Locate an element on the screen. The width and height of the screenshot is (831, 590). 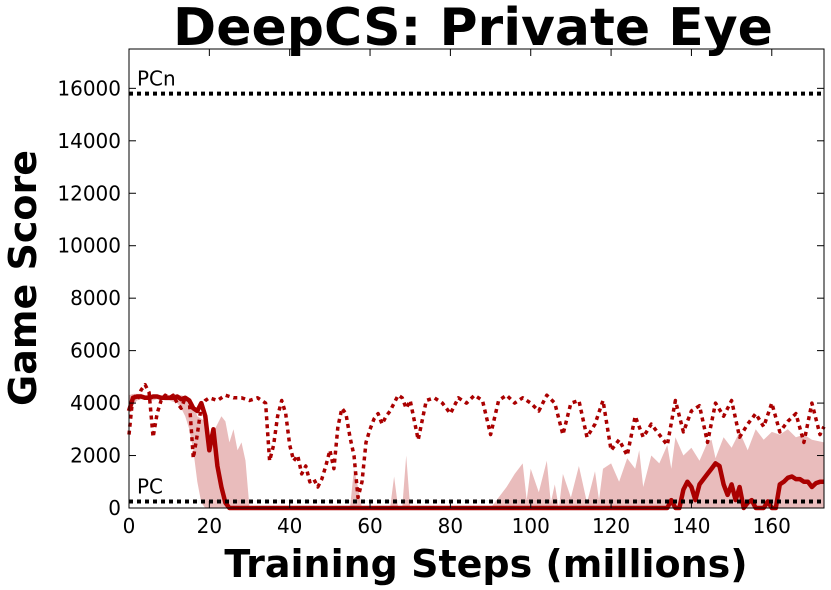
x-tick-label: 20 is located at coordinates (209, 526).